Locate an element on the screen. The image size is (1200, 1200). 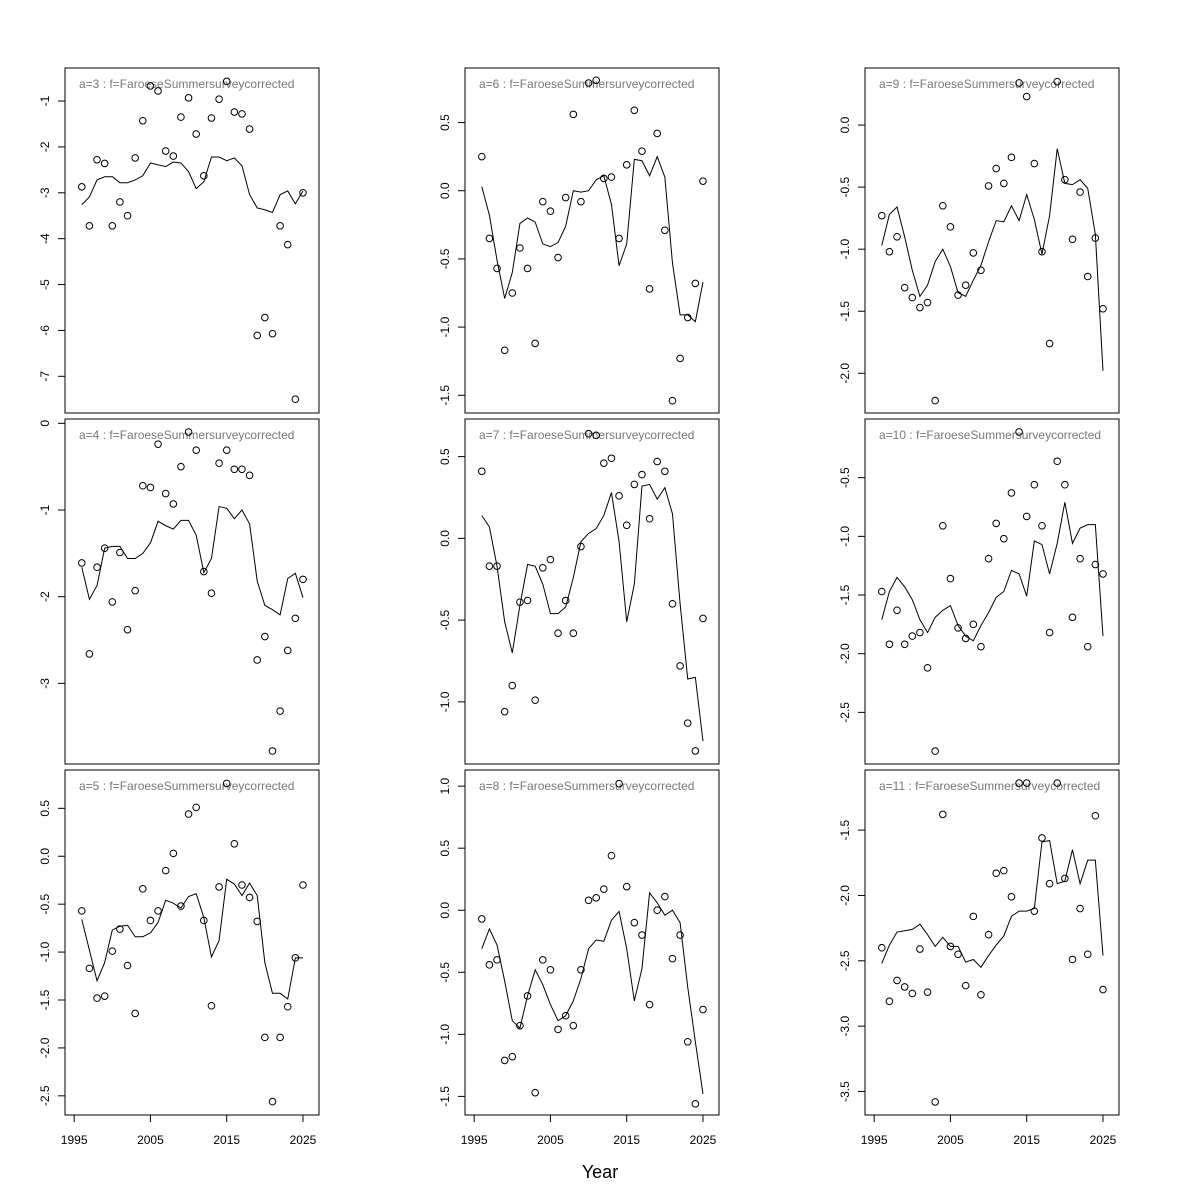
x-tick-label: 2025 is located at coordinates (703, 1140).